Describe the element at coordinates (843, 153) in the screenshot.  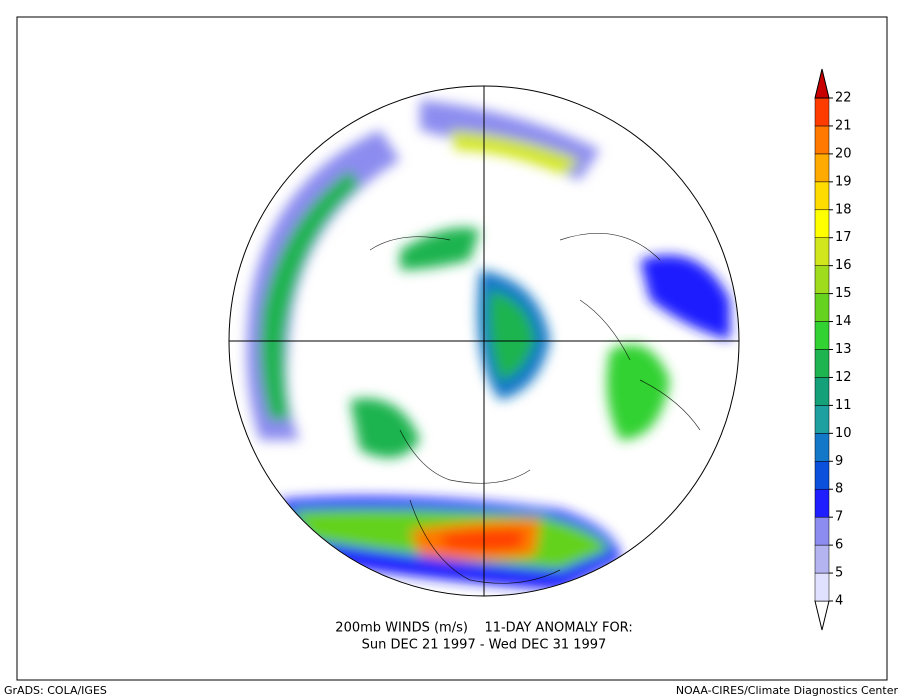
I see `colorbar-label: 20` at that location.